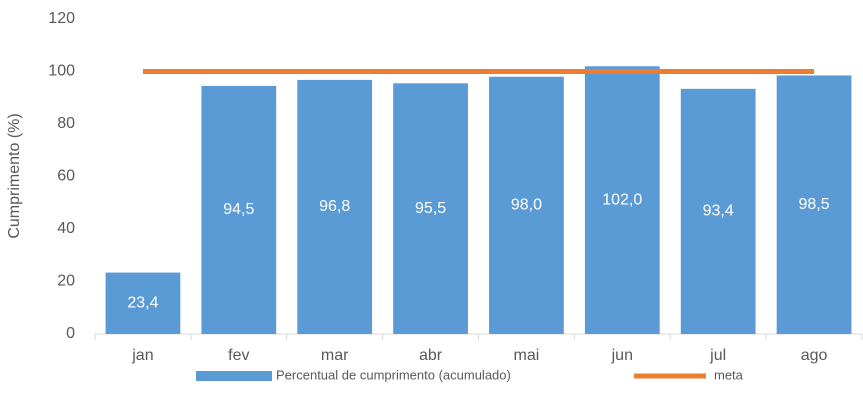  What do you see at coordinates (142, 355) in the screenshot?
I see `x-tick-label: jan` at bounding box center [142, 355].